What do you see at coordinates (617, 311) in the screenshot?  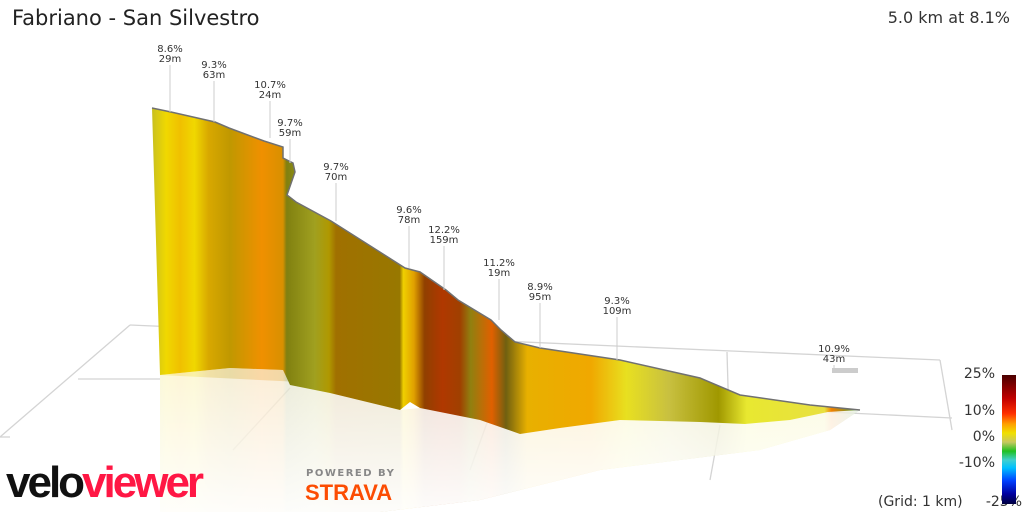 I see `annotation-len: 109m` at bounding box center [617, 311].